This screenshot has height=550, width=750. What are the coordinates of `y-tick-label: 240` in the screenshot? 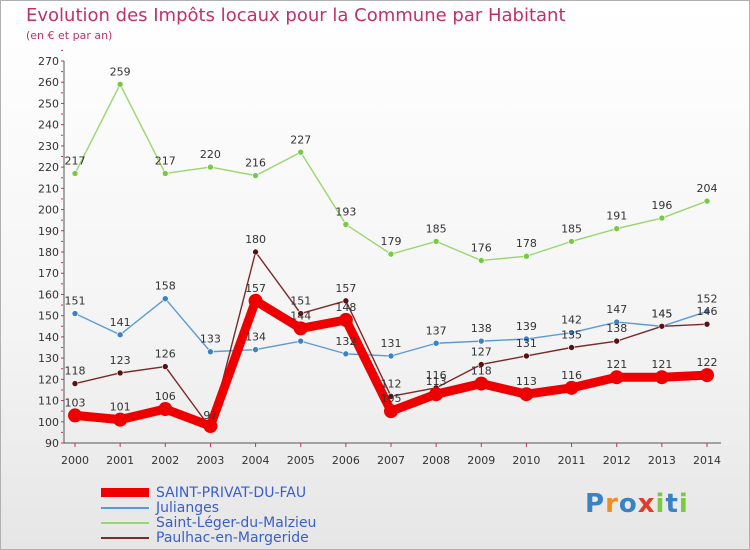 It's located at (48, 125).